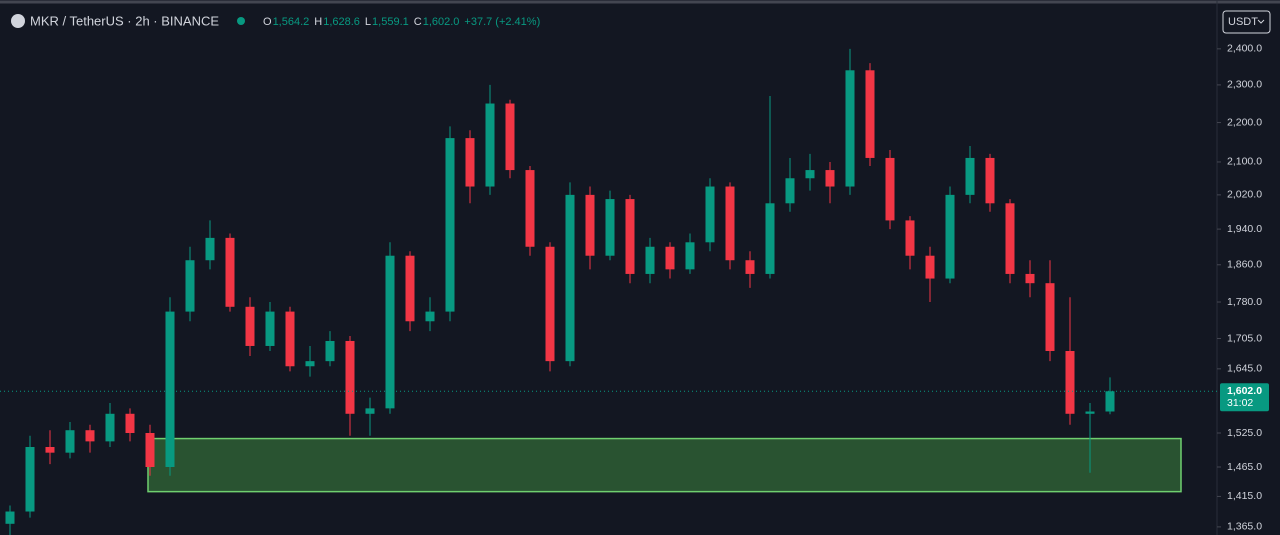 The width and height of the screenshot is (1280, 535). What do you see at coordinates (390, 22) in the screenshot?
I see `ohlc-value: 1,559.1` at bounding box center [390, 22].